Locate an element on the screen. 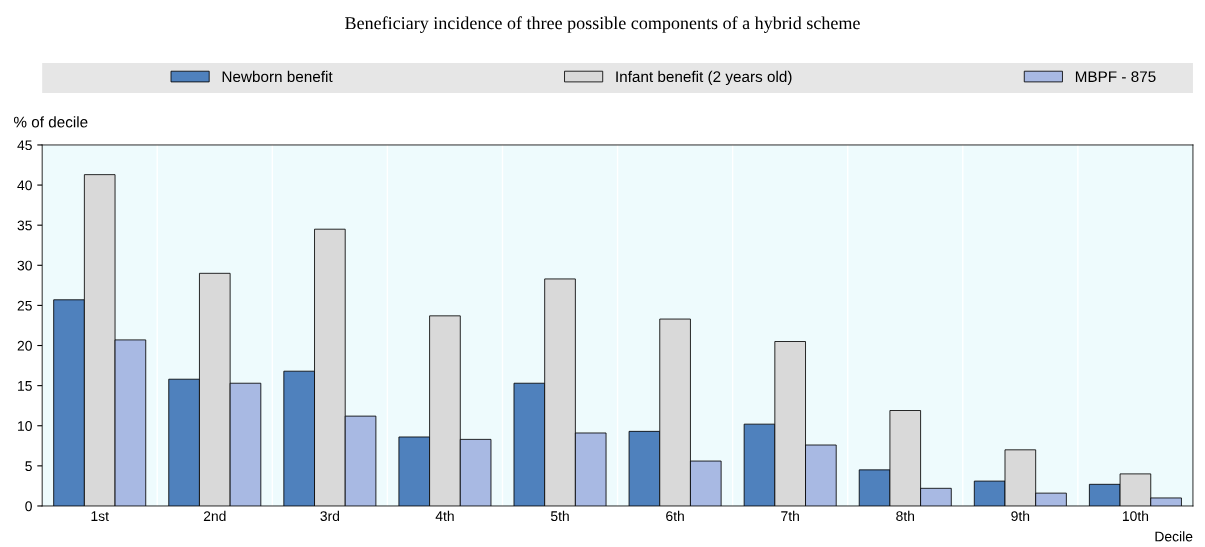  x-tick-label: 1st is located at coordinates (100, 516).